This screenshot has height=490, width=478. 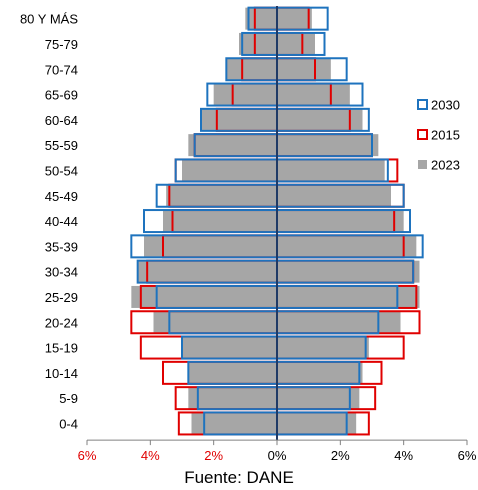 What do you see at coordinates (61, 272) in the screenshot?
I see `category-label-30-34: 30-34` at bounding box center [61, 272].